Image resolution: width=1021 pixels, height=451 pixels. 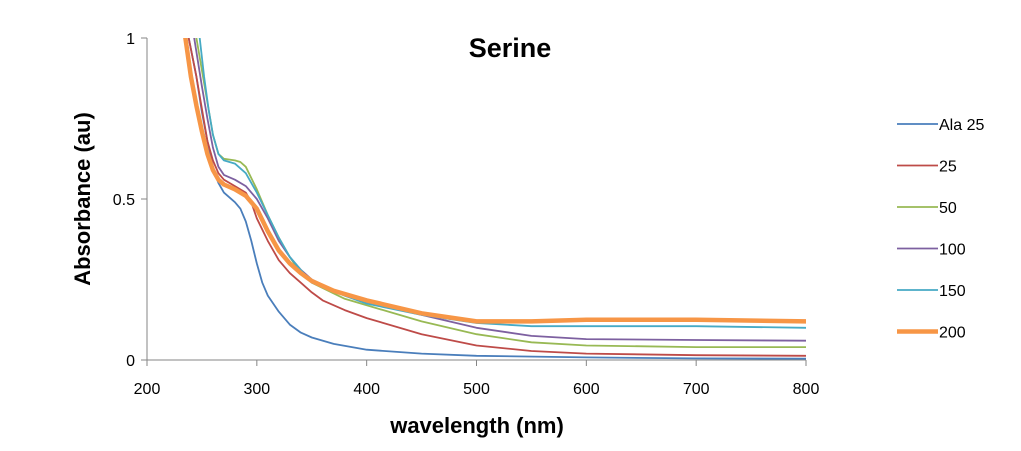 I want to click on x-axis-title: wavelength (nm), so click(x=476, y=425).